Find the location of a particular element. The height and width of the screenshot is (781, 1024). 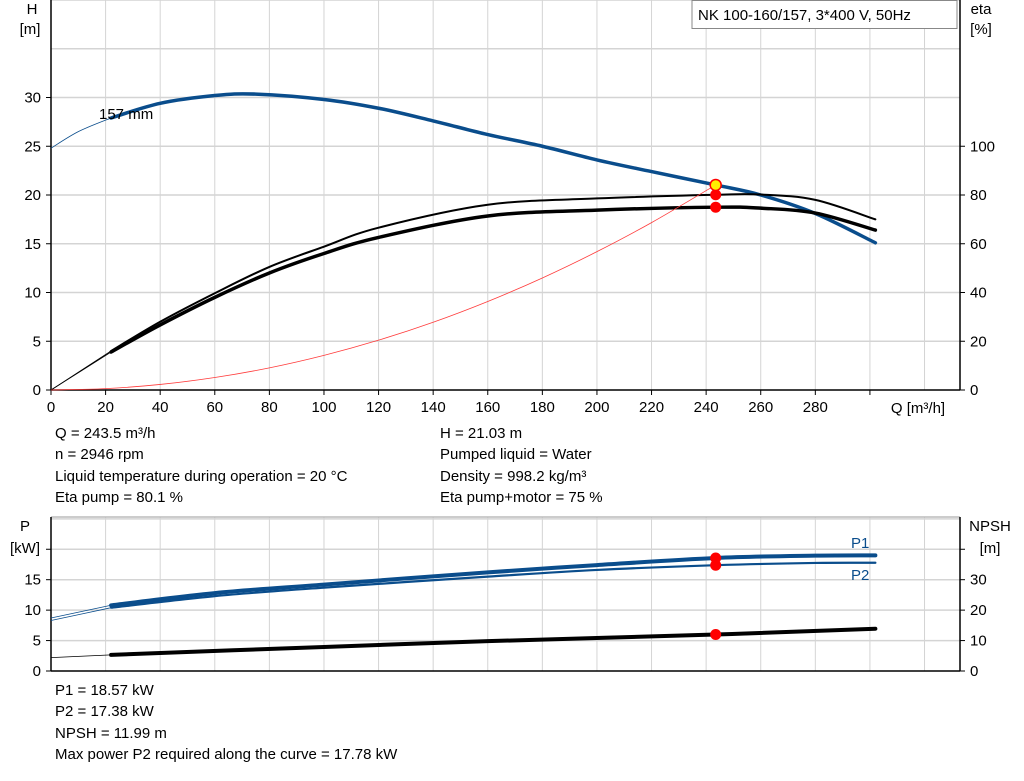

npsh-axis-title: NPSH is located at coordinates (990, 526).